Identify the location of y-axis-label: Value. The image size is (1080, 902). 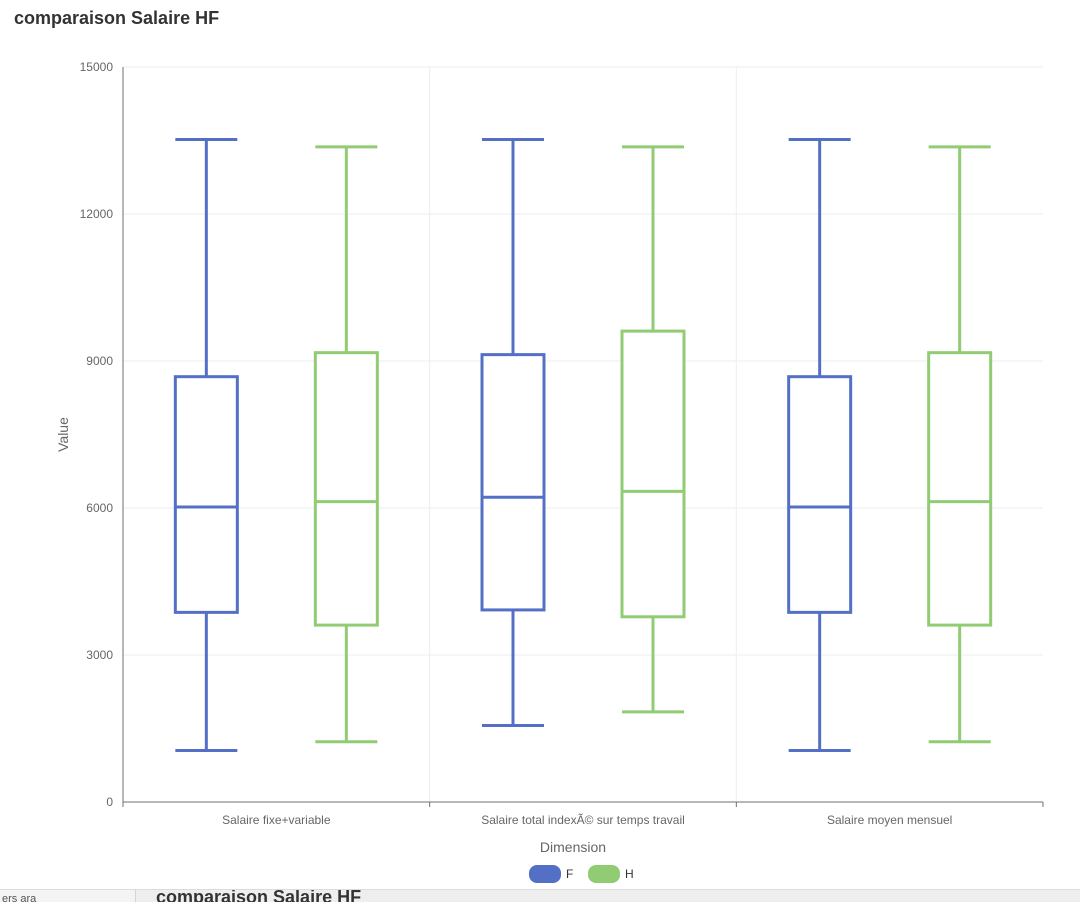
(63, 434).